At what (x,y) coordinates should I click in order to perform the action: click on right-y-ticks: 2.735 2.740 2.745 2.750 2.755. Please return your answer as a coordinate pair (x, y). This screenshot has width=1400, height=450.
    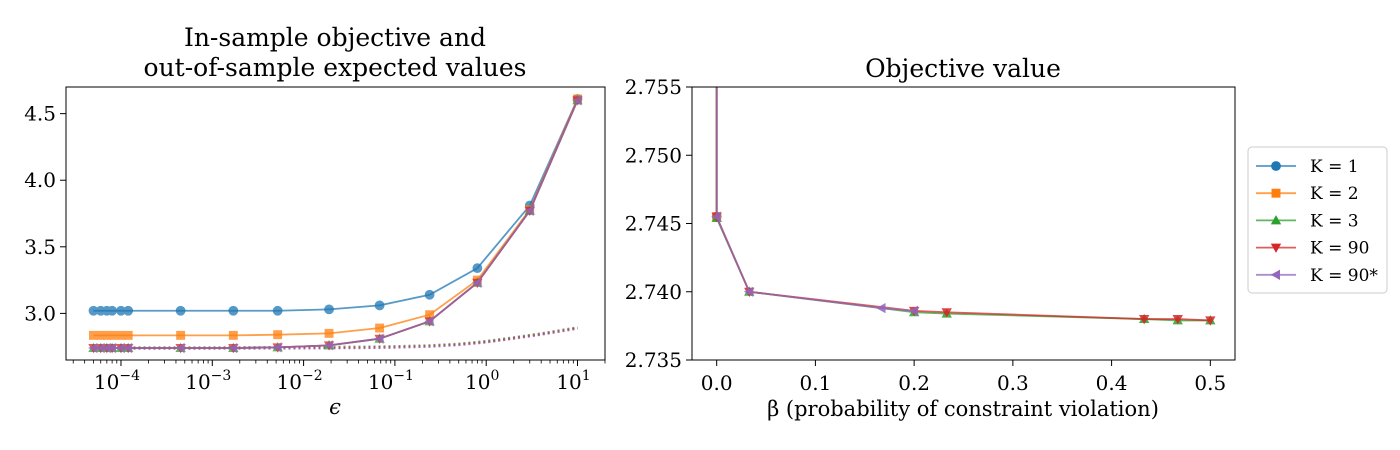
    Looking at the image, I should click on (658, 223).